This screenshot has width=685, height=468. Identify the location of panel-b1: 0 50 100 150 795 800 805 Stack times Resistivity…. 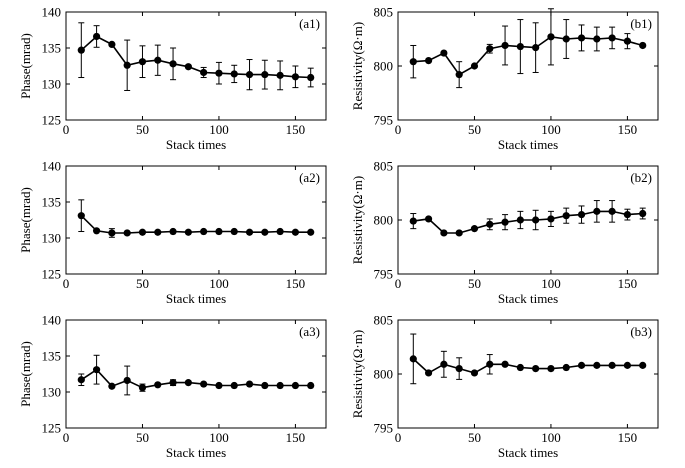
(504, 78).